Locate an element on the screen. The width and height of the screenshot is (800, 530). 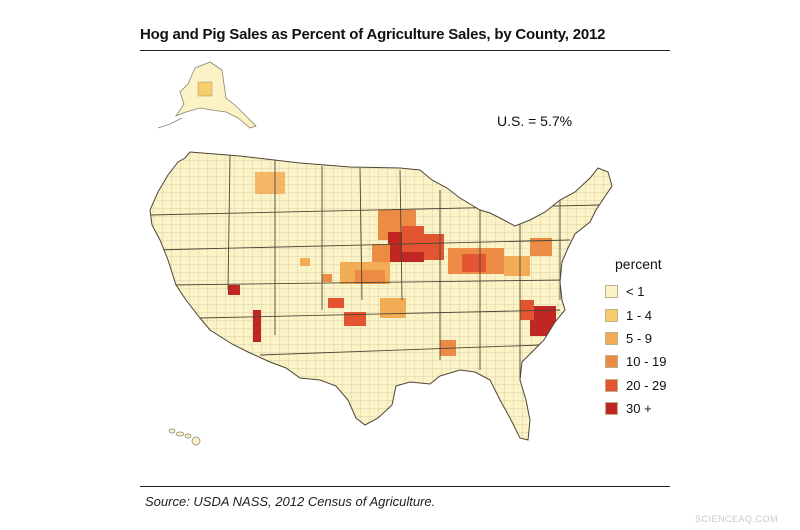
legend-item: 20 - 29 is located at coordinates (635, 385).